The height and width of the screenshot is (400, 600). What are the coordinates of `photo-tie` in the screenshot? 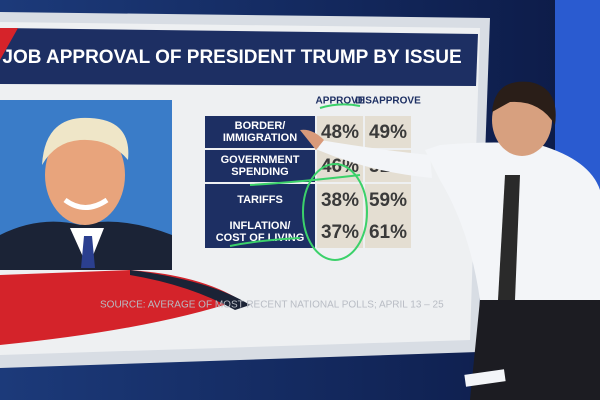 It's located at (88, 252).